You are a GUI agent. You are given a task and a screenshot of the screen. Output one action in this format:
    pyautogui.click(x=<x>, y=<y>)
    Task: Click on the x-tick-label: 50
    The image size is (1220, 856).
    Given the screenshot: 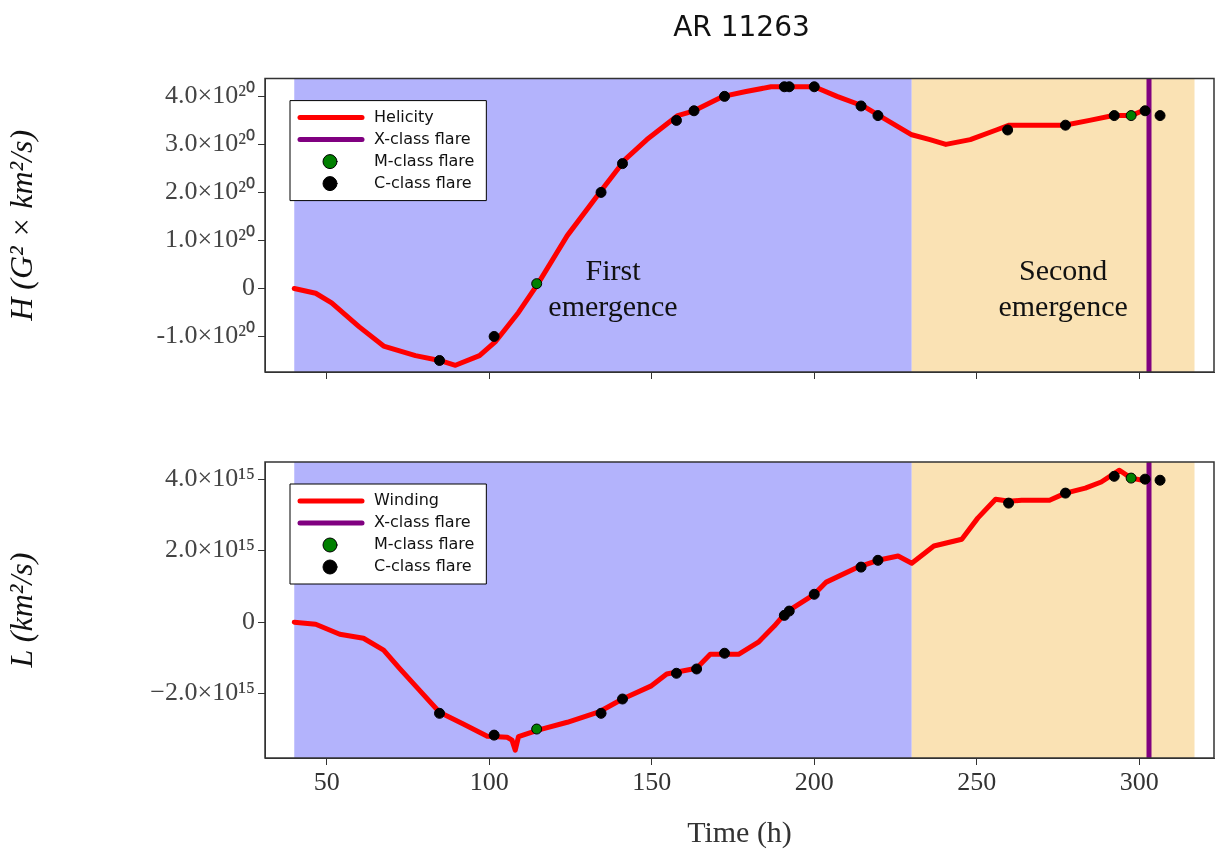 What is the action you would take?
    pyautogui.click(x=326, y=782)
    